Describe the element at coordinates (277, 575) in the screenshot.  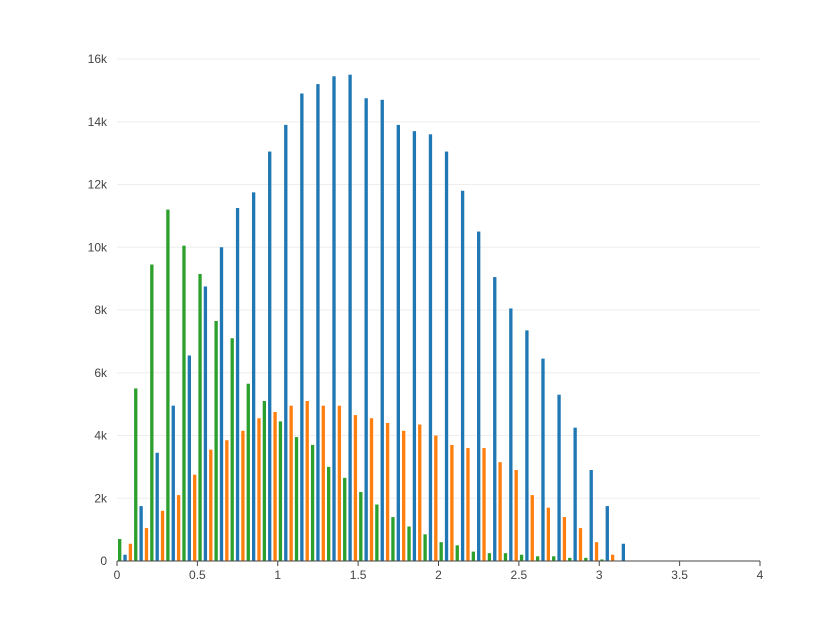
I see `x-tick-label: 1` at that location.